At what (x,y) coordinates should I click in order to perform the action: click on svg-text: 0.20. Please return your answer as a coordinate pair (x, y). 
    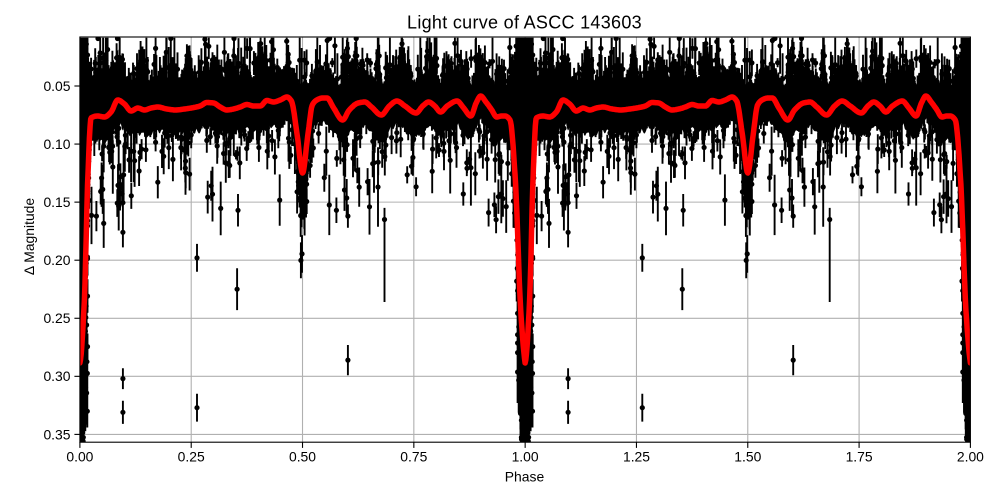
    Looking at the image, I should click on (56, 260).